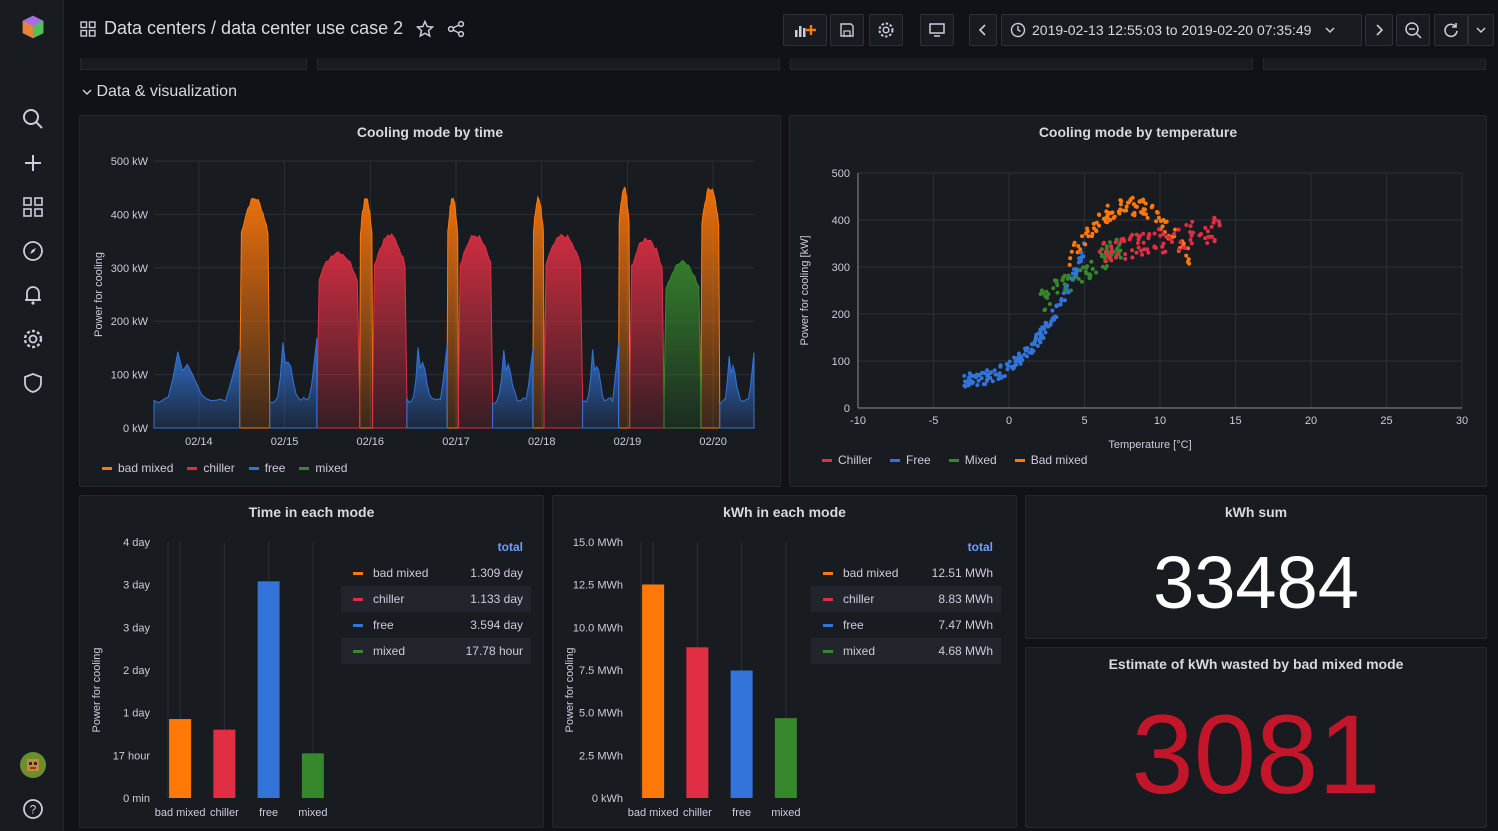 The width and height of the screenshot is (1498, 831). I want to click on share-icon, so click(456, 31).